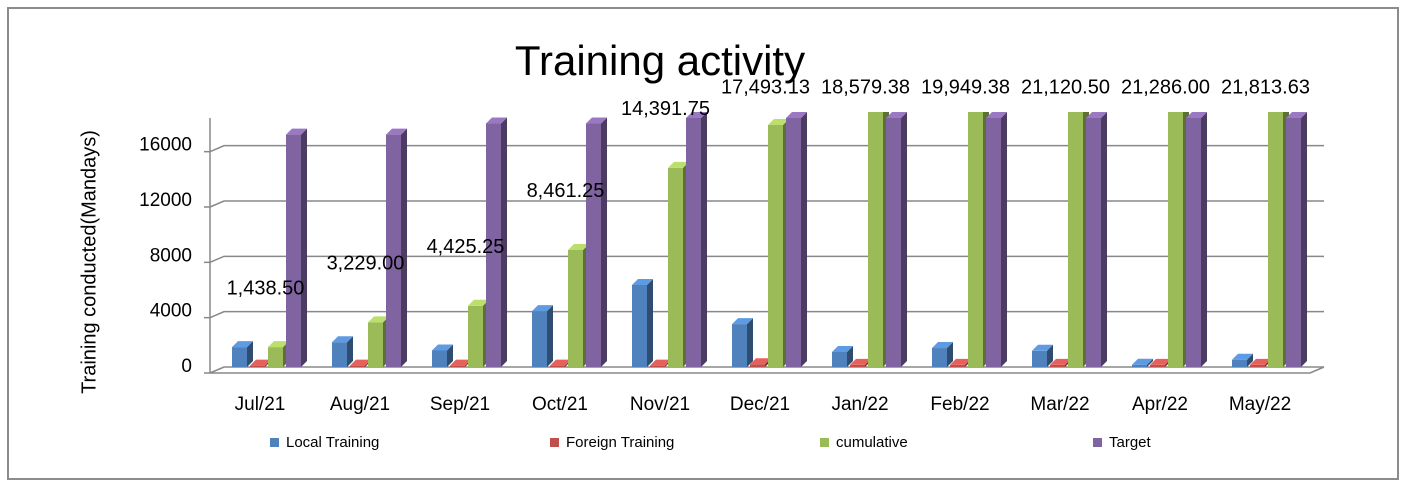 This screenshot has width=1407, height=493. I want to click on y-tick-label: 12000, so click(165, 200).